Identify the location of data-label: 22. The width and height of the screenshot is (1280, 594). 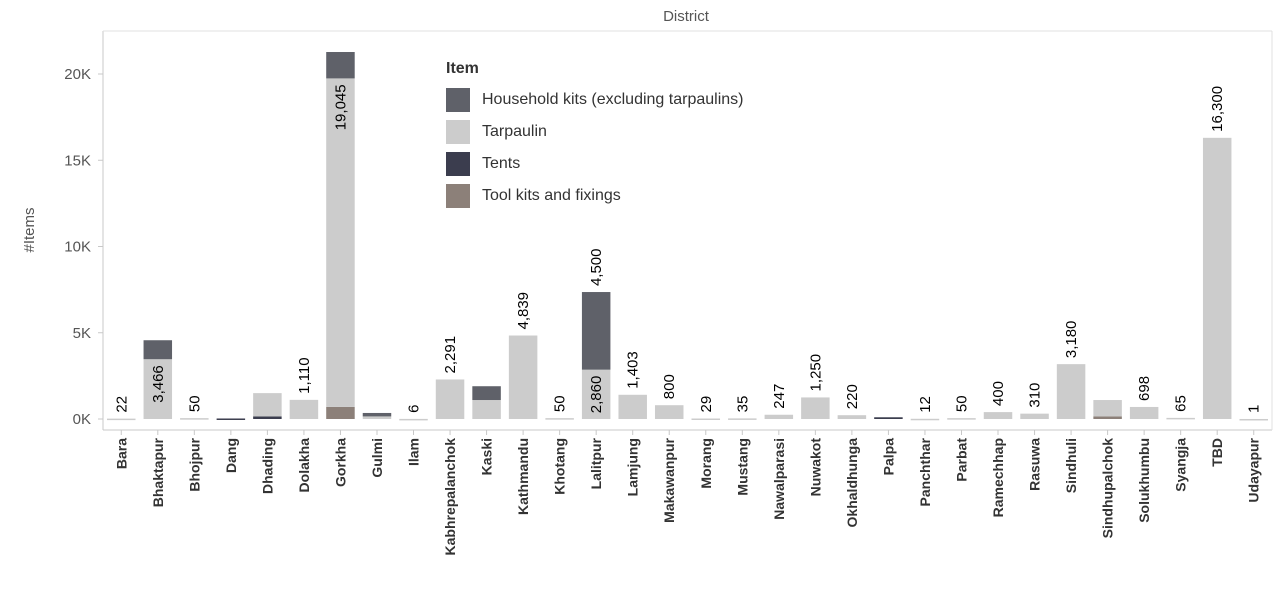
(121, 404).